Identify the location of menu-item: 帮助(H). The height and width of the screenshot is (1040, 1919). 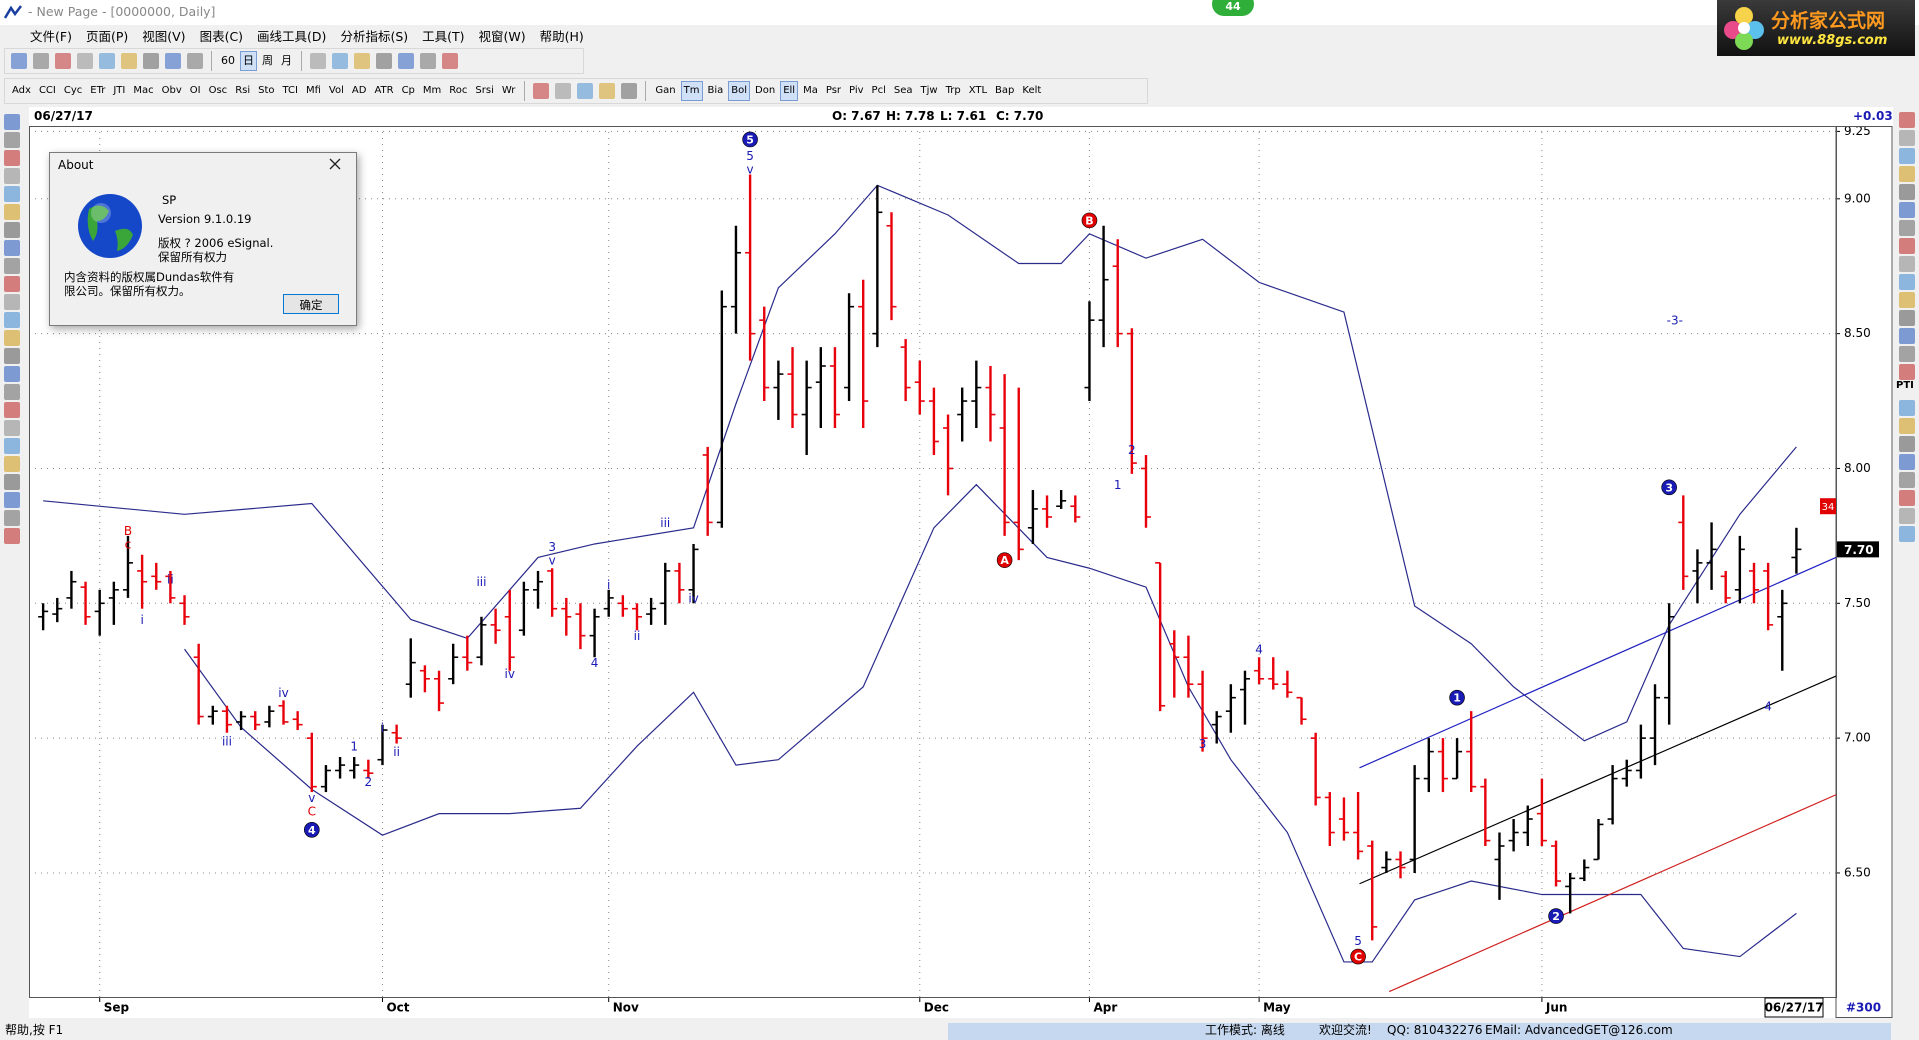
(561, 36).